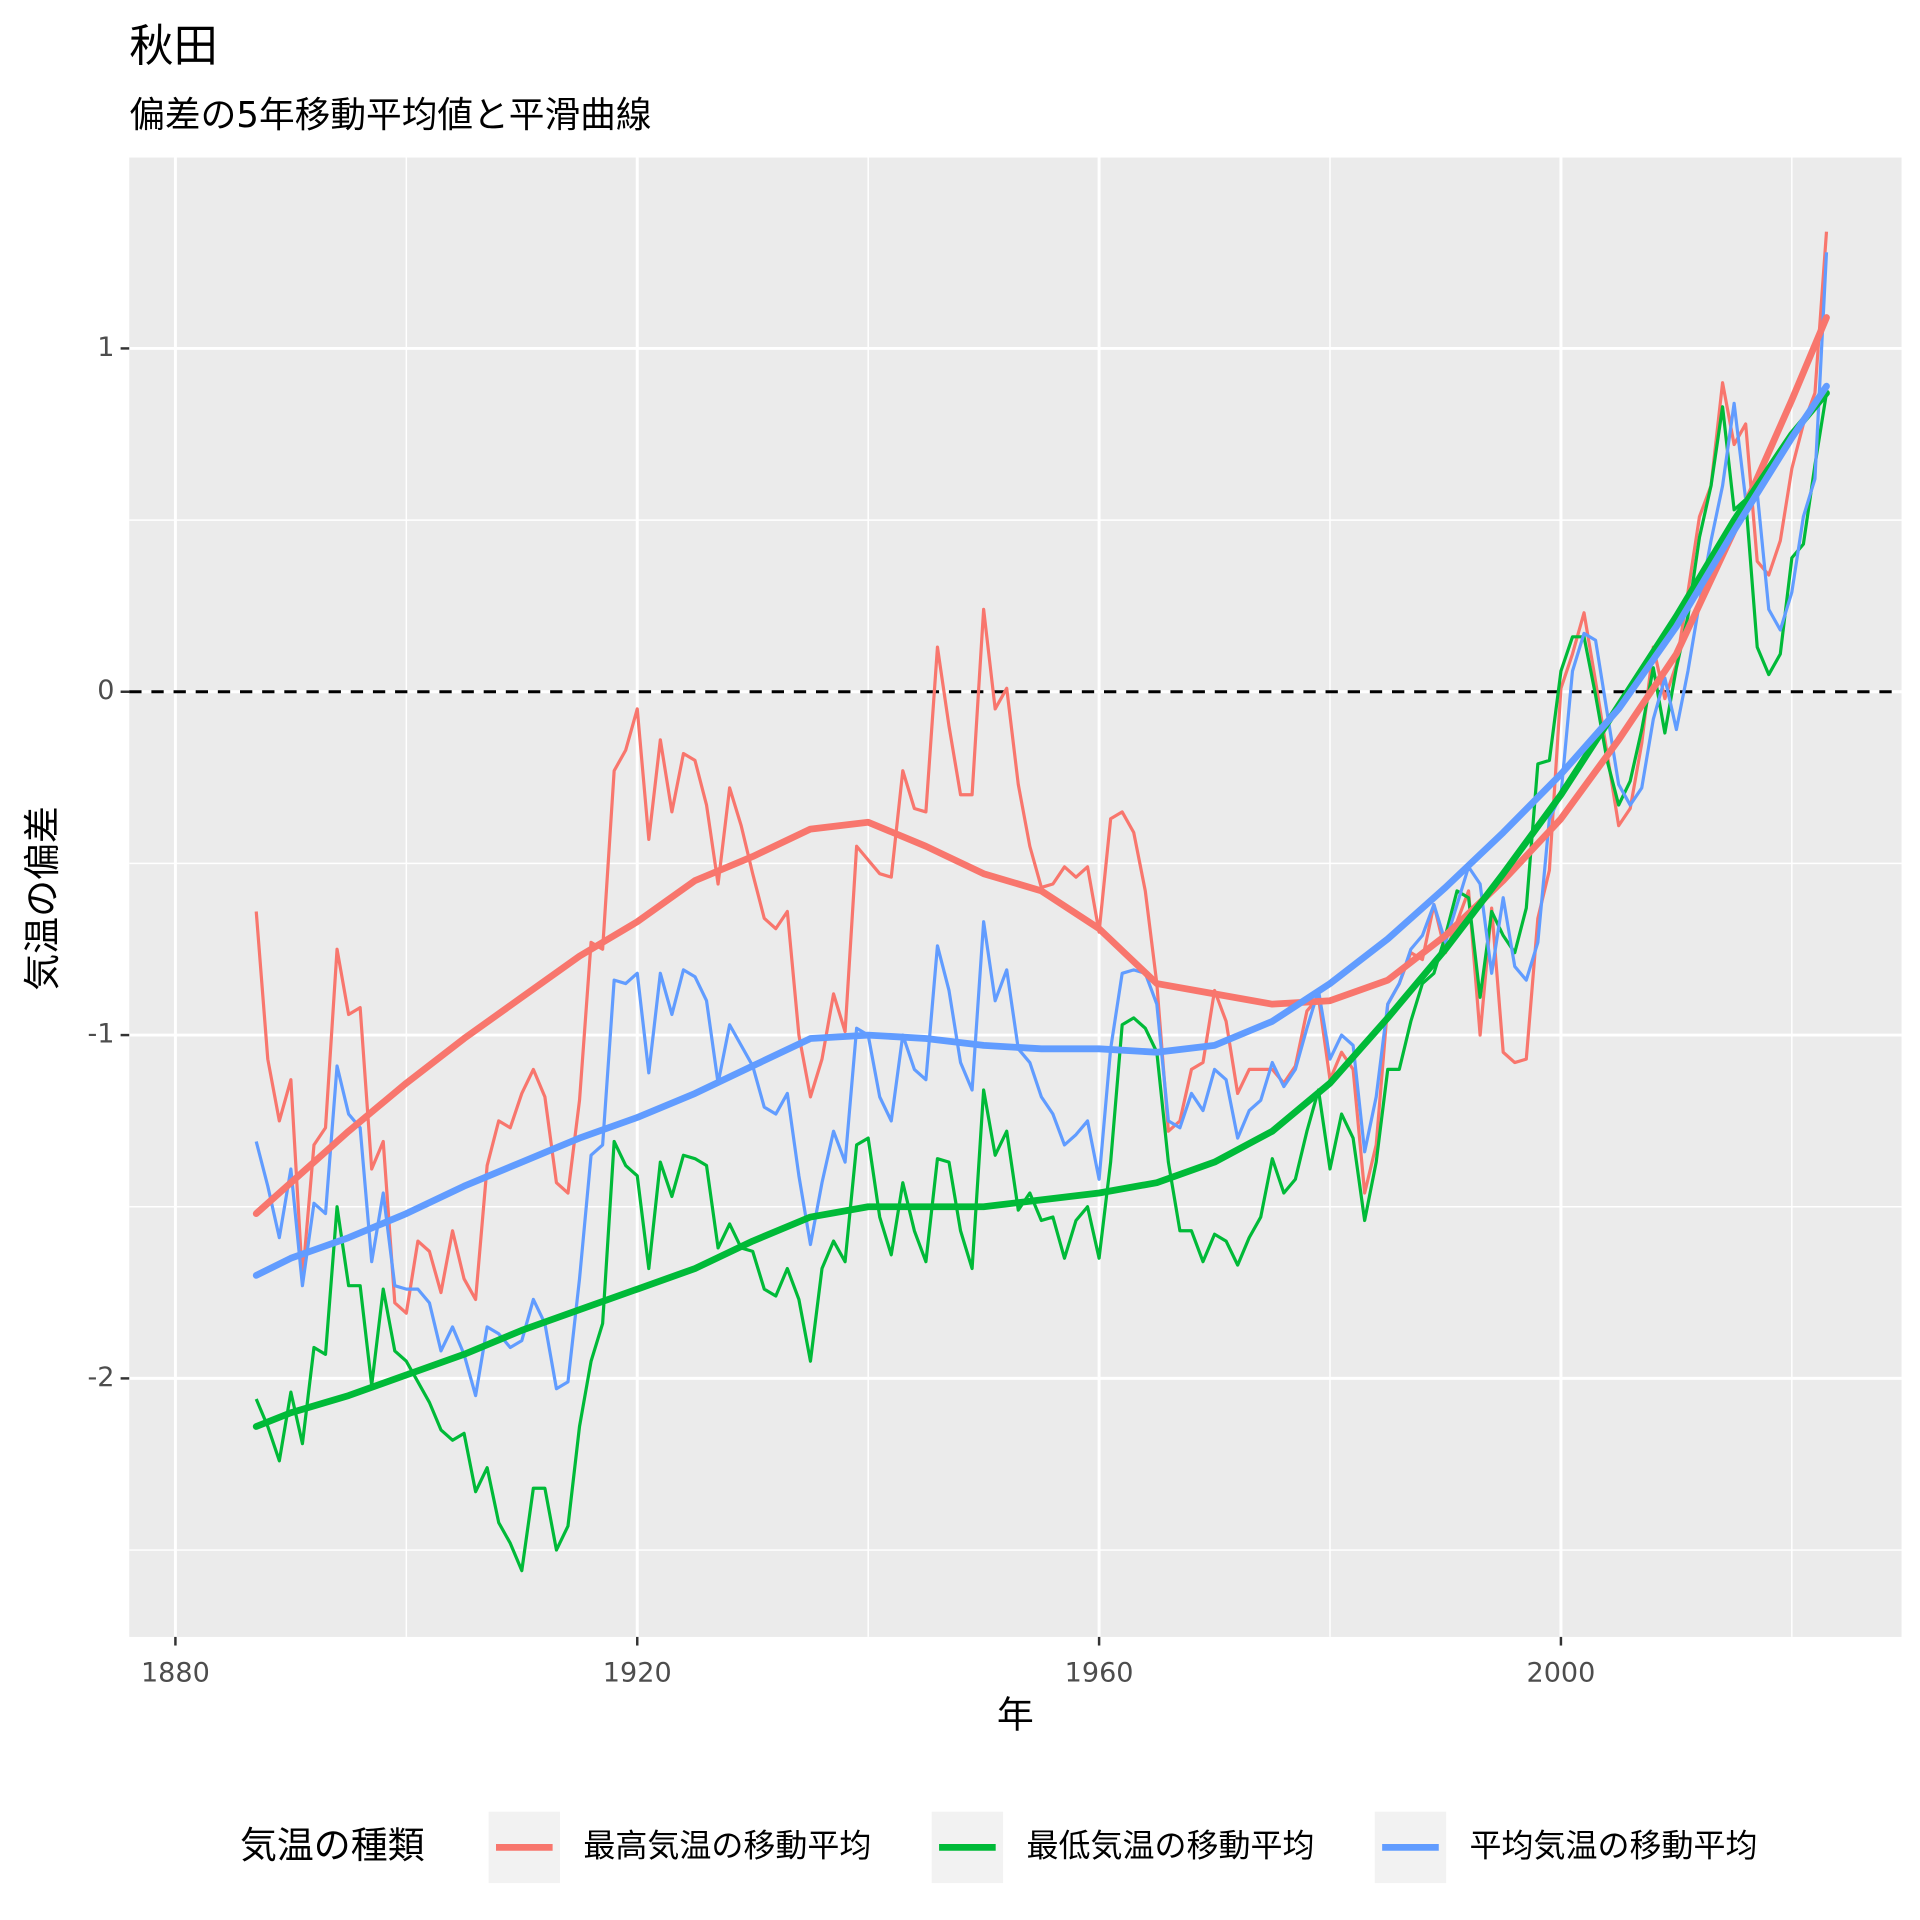 The image size is (1920, 1920). Describe the element at coordinates (173, 46) in the screenshot. I see `chart-title: 秋田` at that location.